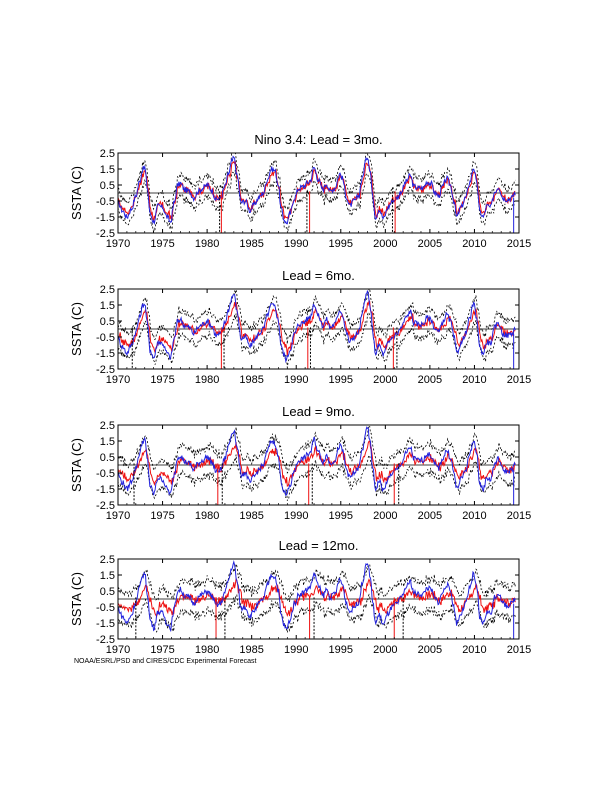  Describe the element at coordinates (318, 411) in the screenshot. I see `panel-title: Lead = 9mo.` at that location.